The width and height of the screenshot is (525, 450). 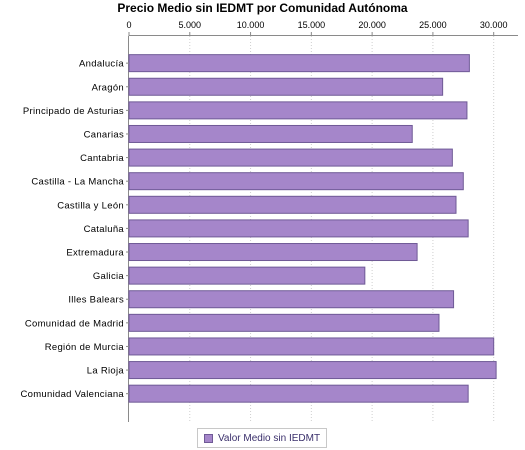 What do you see at coordinates (72, 394) in the screenshot?
I see `category-label: Comunidad Valenciana` at bounding box center [72, 394].